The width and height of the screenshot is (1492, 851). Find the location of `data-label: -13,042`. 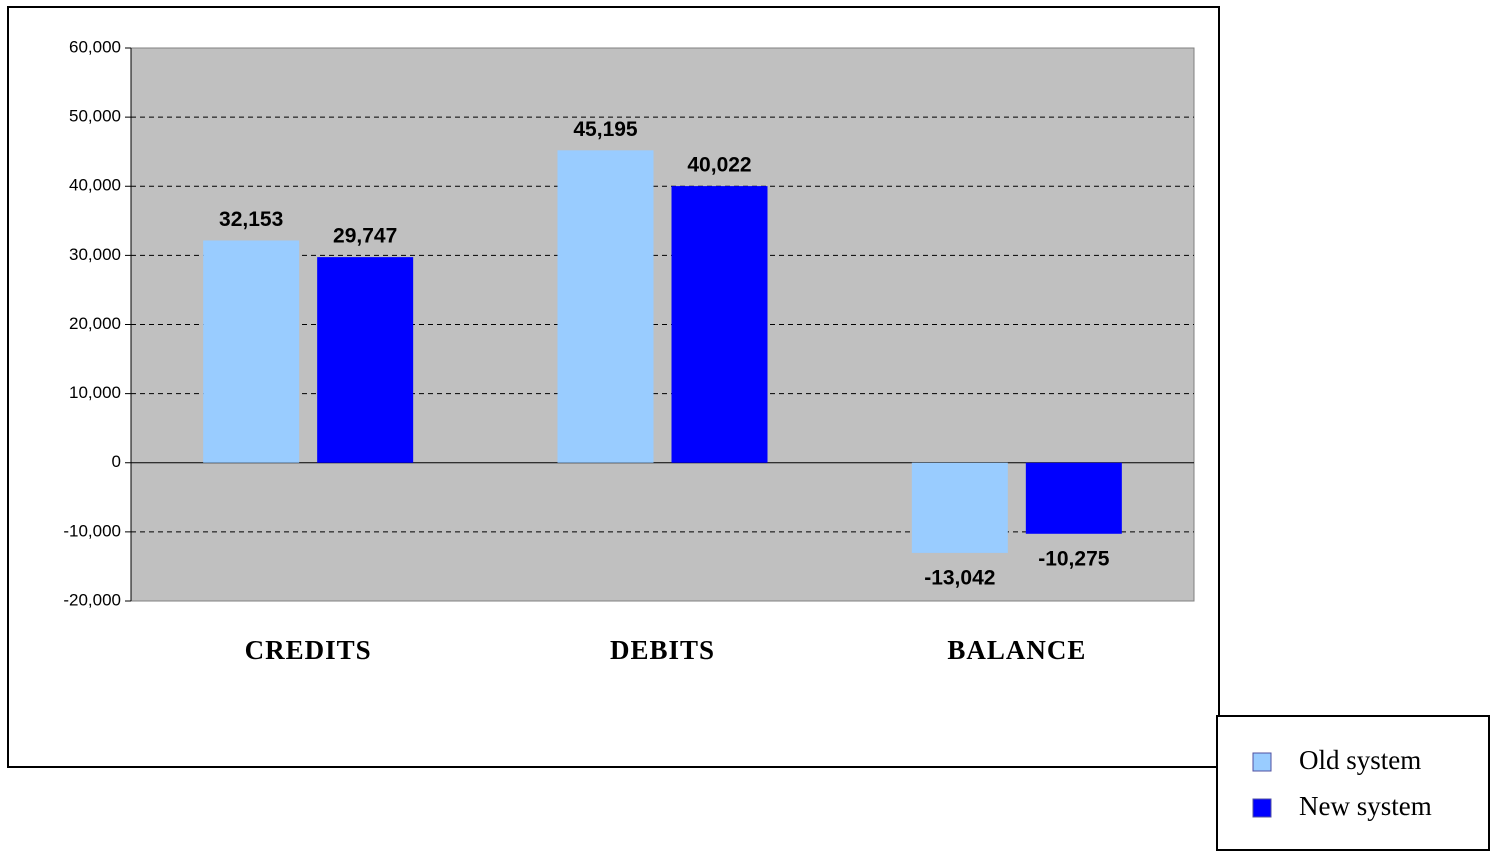

data-label: -13,042 is located at coordinates (959, 577).